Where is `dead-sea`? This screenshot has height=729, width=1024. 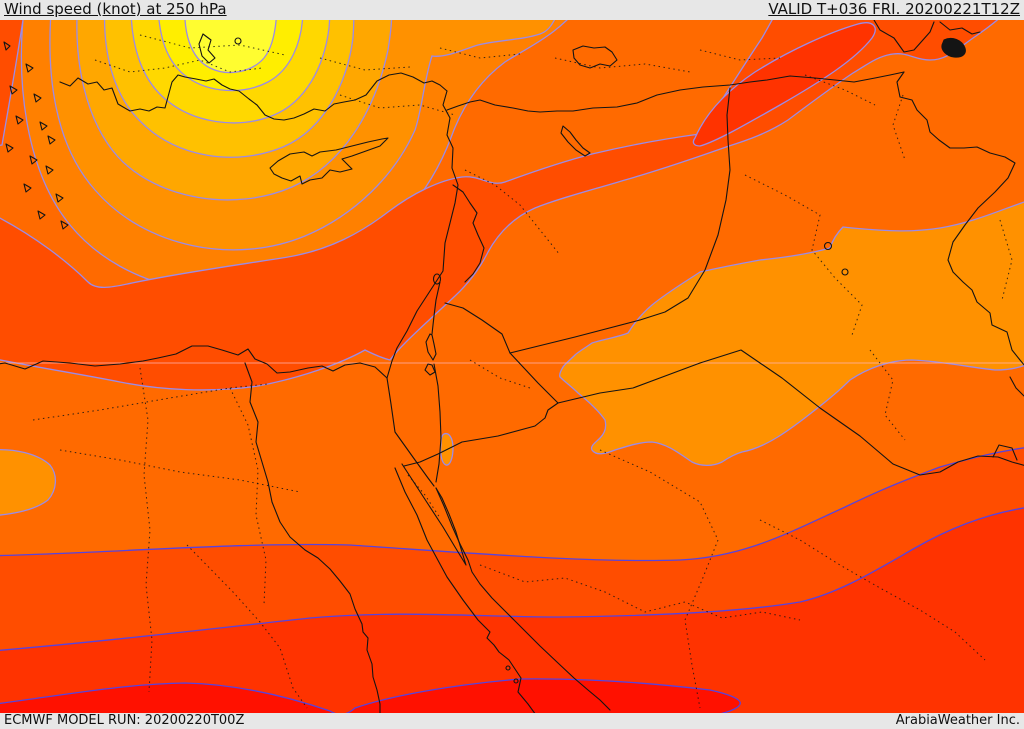
dead-sea is located at coordinates (430, 354).